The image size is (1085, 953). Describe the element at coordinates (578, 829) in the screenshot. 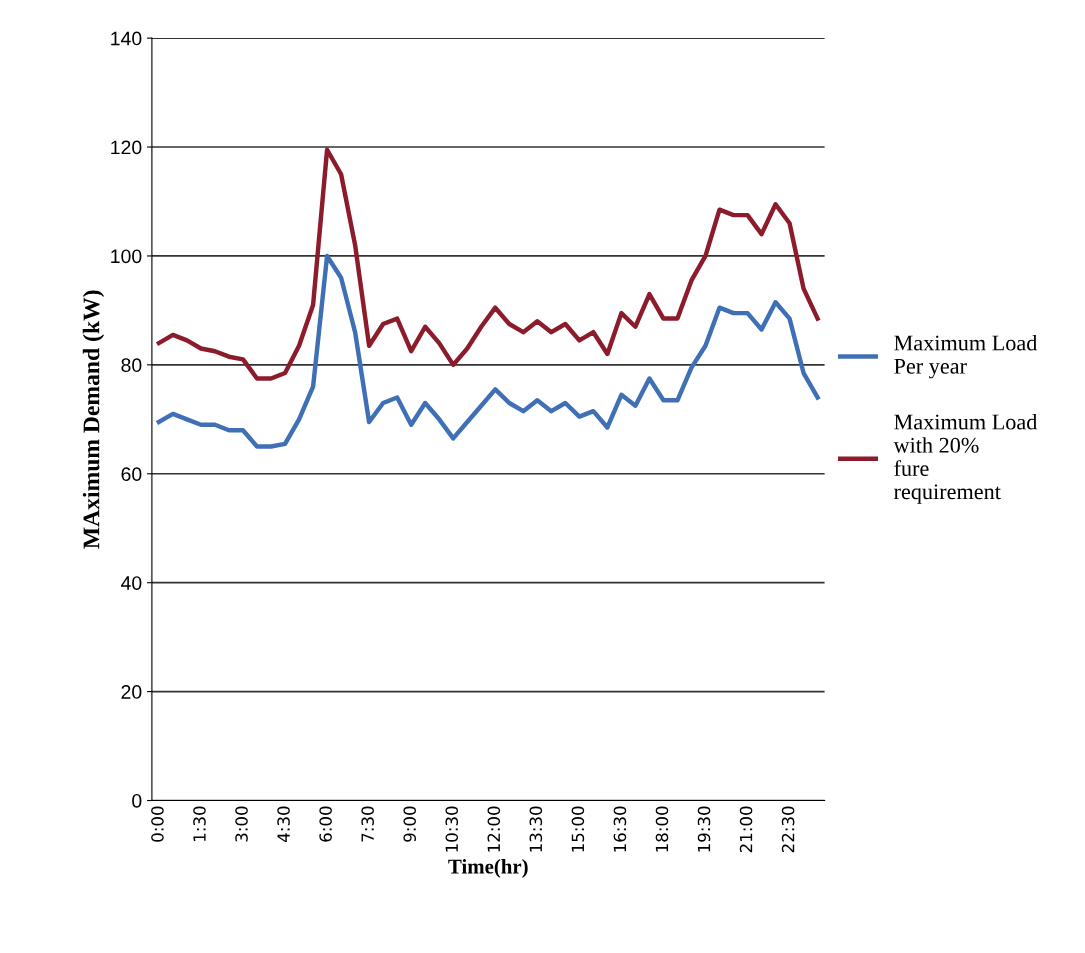

I see `x-tick-label: 15:00` at that location.